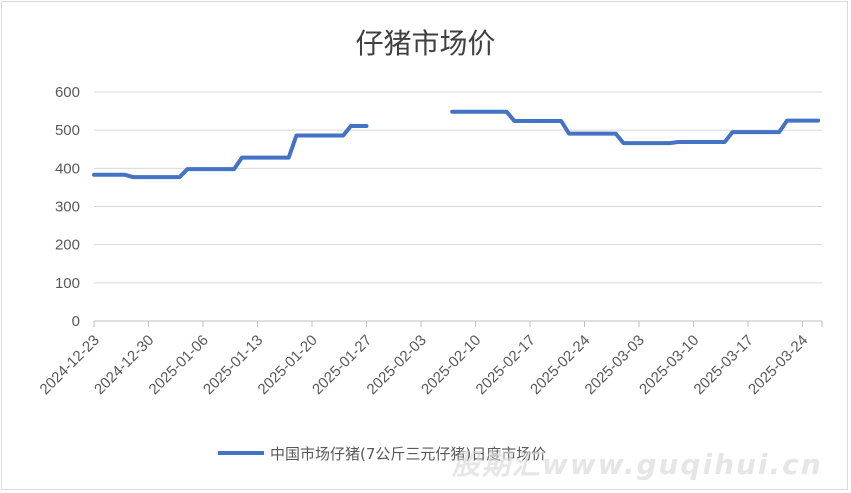 The height and width of the screenshot is (493, 851). What do you see at coordinates (67, 283) in the screenshot?
I see `y-tick-label: 100` at bounding box center [67, 283].